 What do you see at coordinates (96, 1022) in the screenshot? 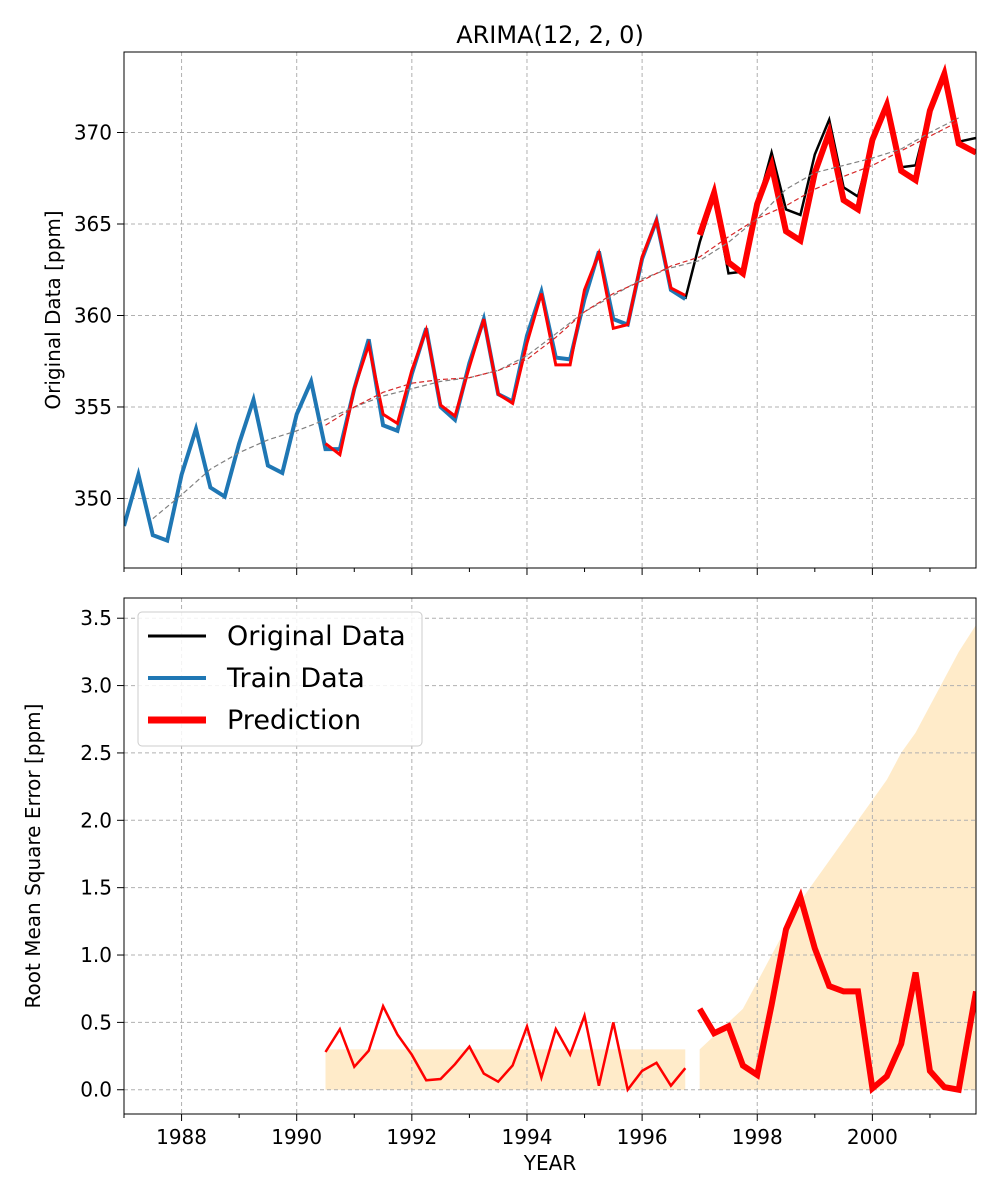
I see `y-tick-label: 0.5` at bounding box center [96, 1022].